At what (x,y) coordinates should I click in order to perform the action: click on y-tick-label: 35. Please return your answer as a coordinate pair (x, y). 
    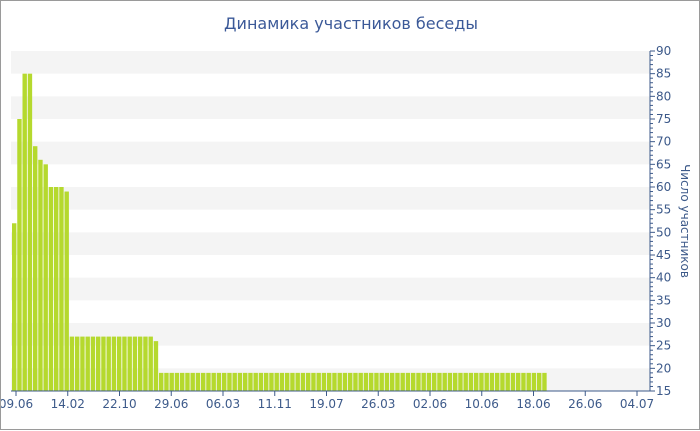
    Looking at the image, I should click on (663, 300).